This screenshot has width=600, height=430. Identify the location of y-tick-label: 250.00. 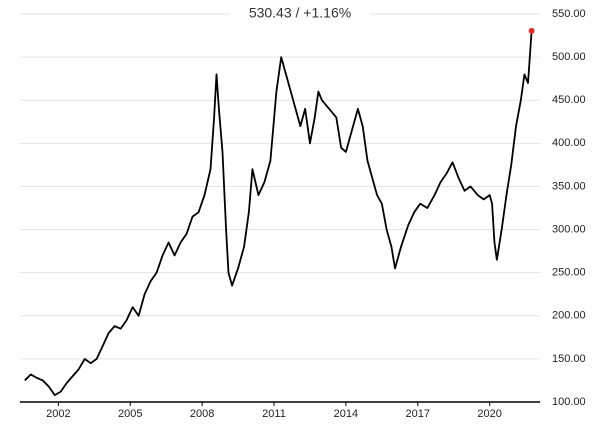
(569, 273).